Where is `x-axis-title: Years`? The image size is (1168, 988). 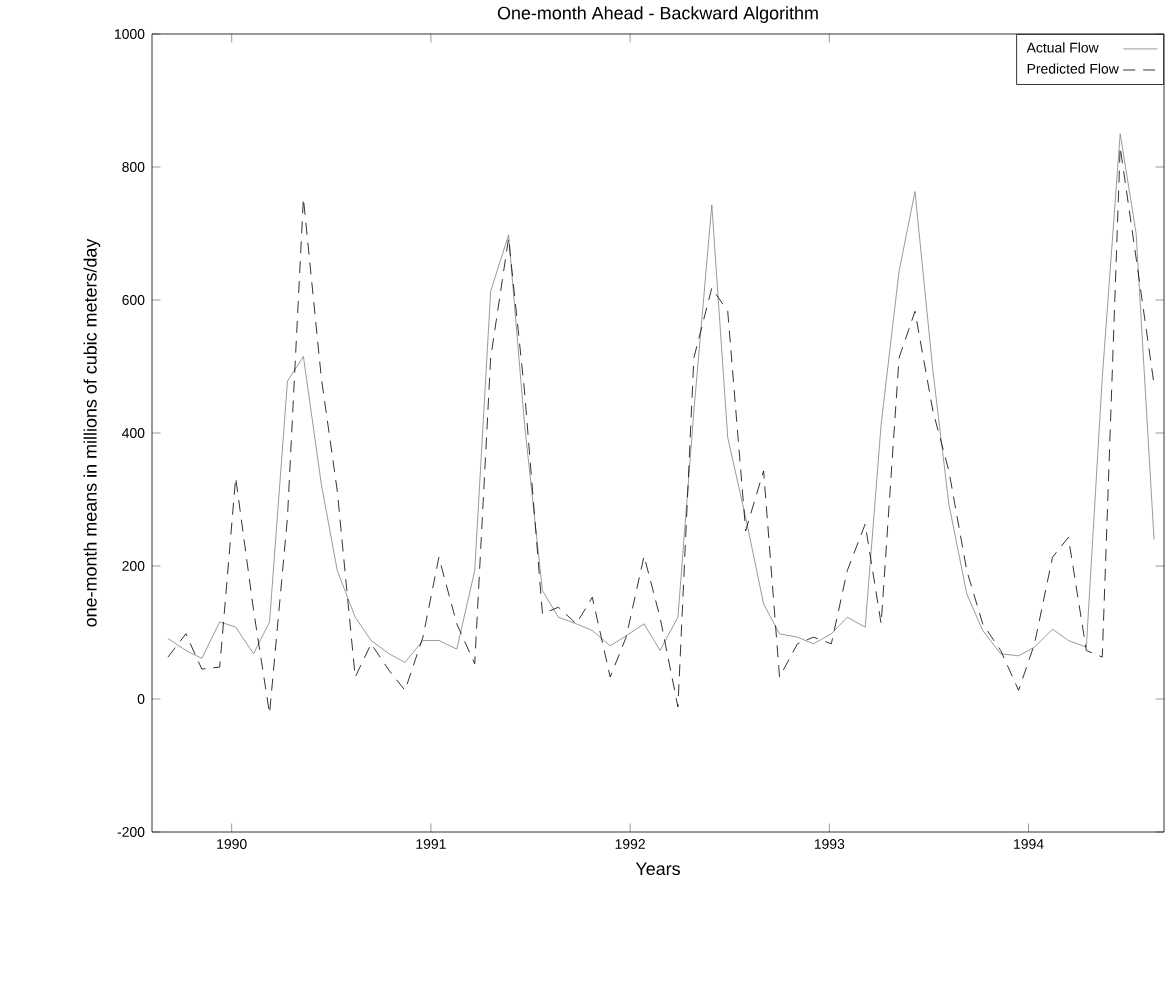 x-axis-title: Years is located at coordinates (657, 869).